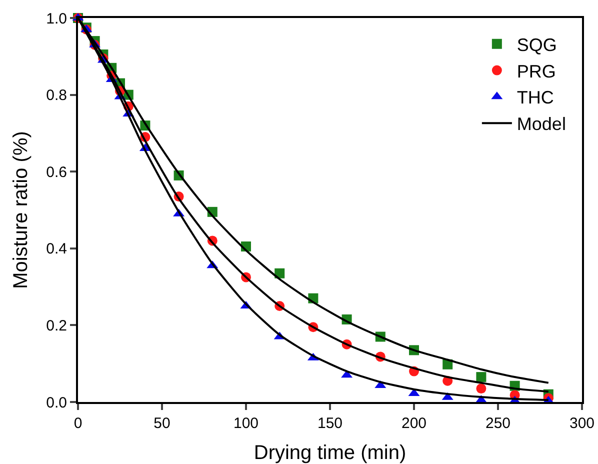 This screenshot has width=598, height=464. What do you see at coordinates (56, 172) in the screenshot?
I see `y-tick-label: 0.6` at bounding box center [56, 172].